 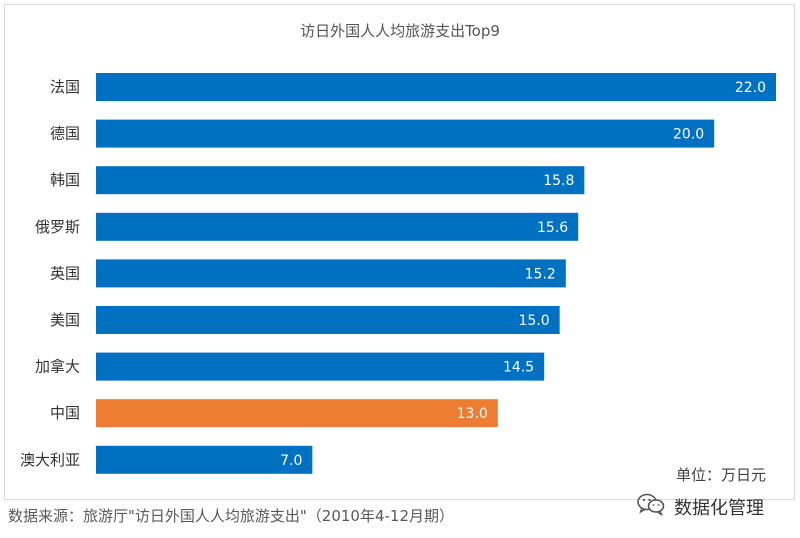 I want to click on bar-value-label: 15.2, so click(x=540, y=274).